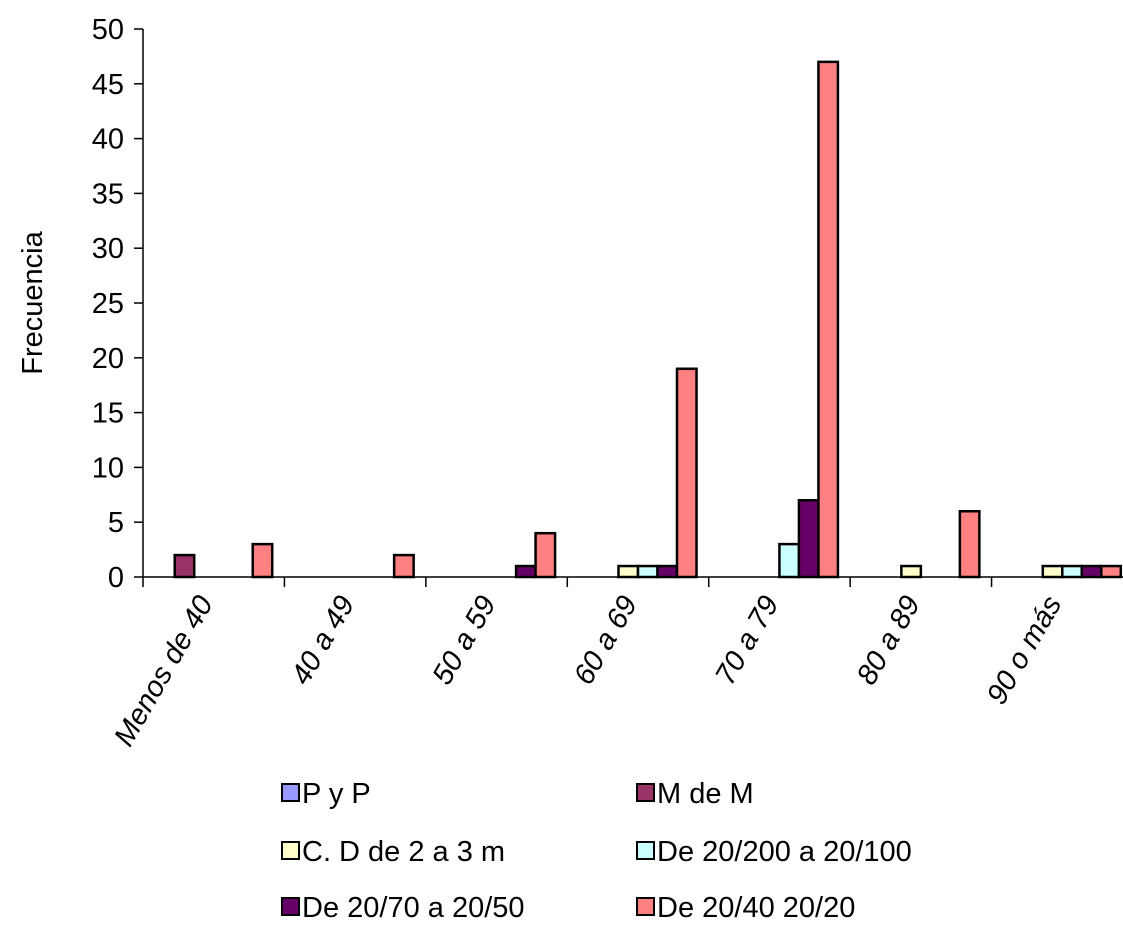  Describe the element at coordinates (290, 850) in the screenshot. I see `legend-swatch-c-d-de-2-a-3-m` at that location.